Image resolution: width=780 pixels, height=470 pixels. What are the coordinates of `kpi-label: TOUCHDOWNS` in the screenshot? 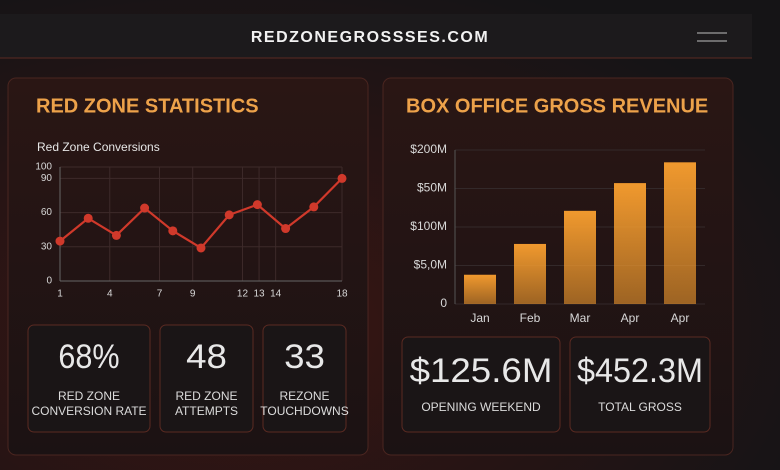 It's located at (304, 411).